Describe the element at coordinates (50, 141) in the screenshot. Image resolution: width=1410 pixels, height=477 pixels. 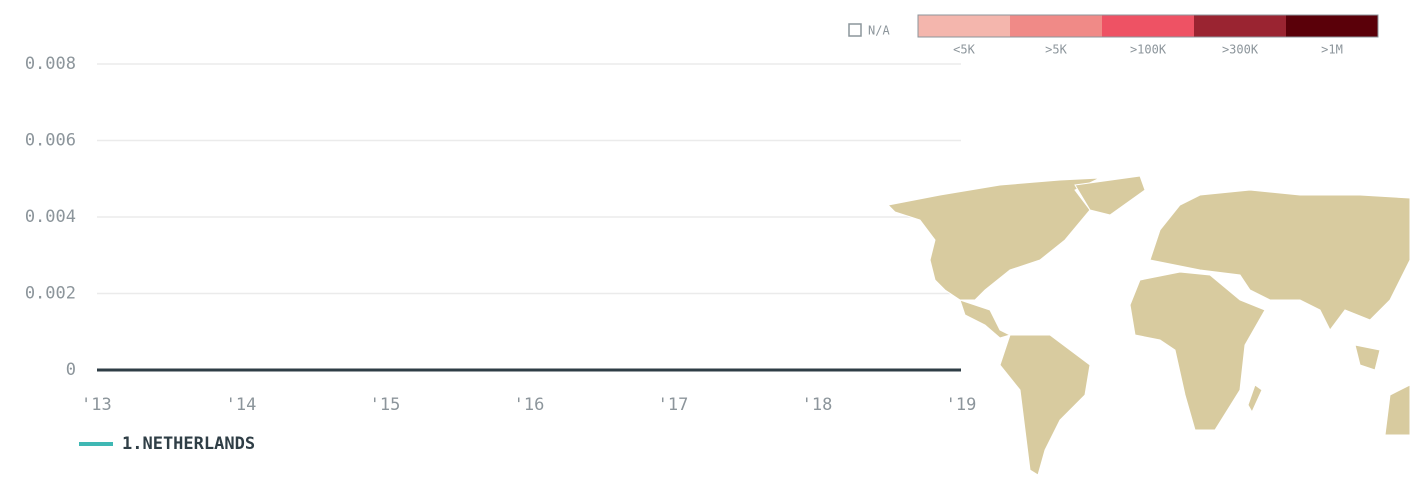
I see `y-tick-label: 0.006` at that location.